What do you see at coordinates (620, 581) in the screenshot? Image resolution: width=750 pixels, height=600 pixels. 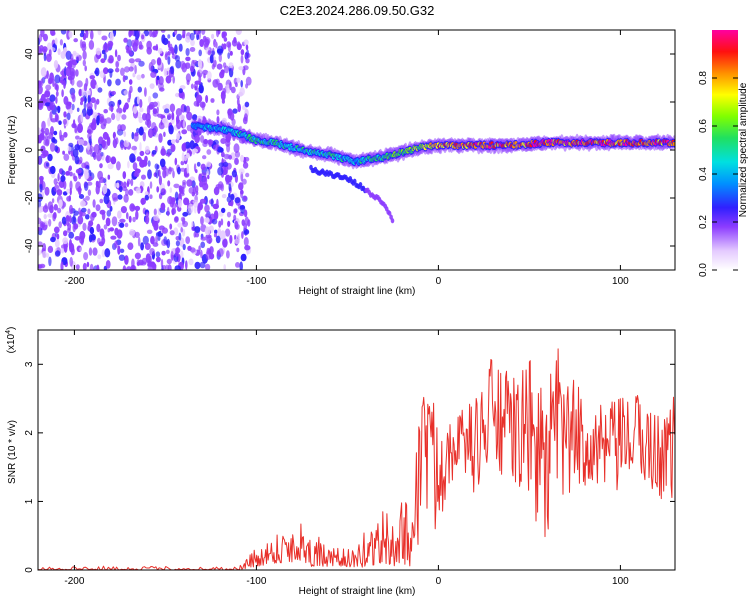 I see `x-tick-label: 100` at bounding box center [620, 581].